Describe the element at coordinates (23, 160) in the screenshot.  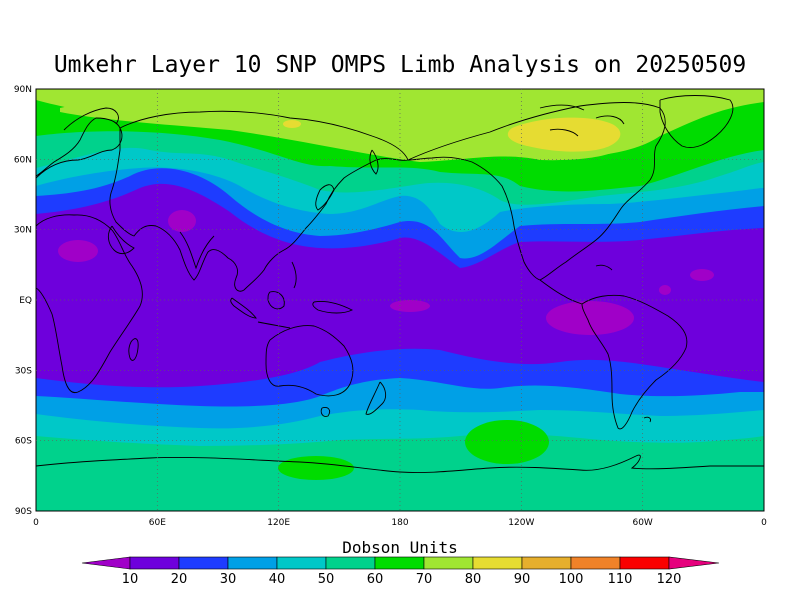
I see `lat-tick-label: 60N` at that location.